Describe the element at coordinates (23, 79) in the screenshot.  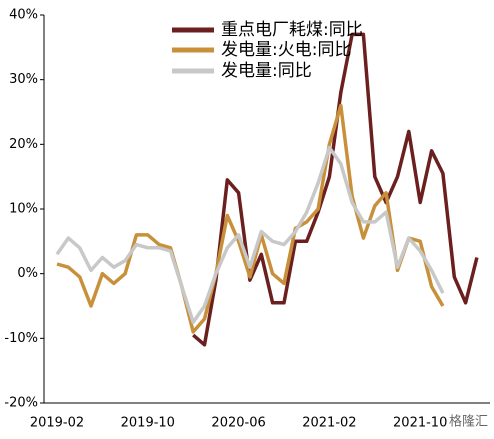
I see `y-tick-label: 30%` at that location.